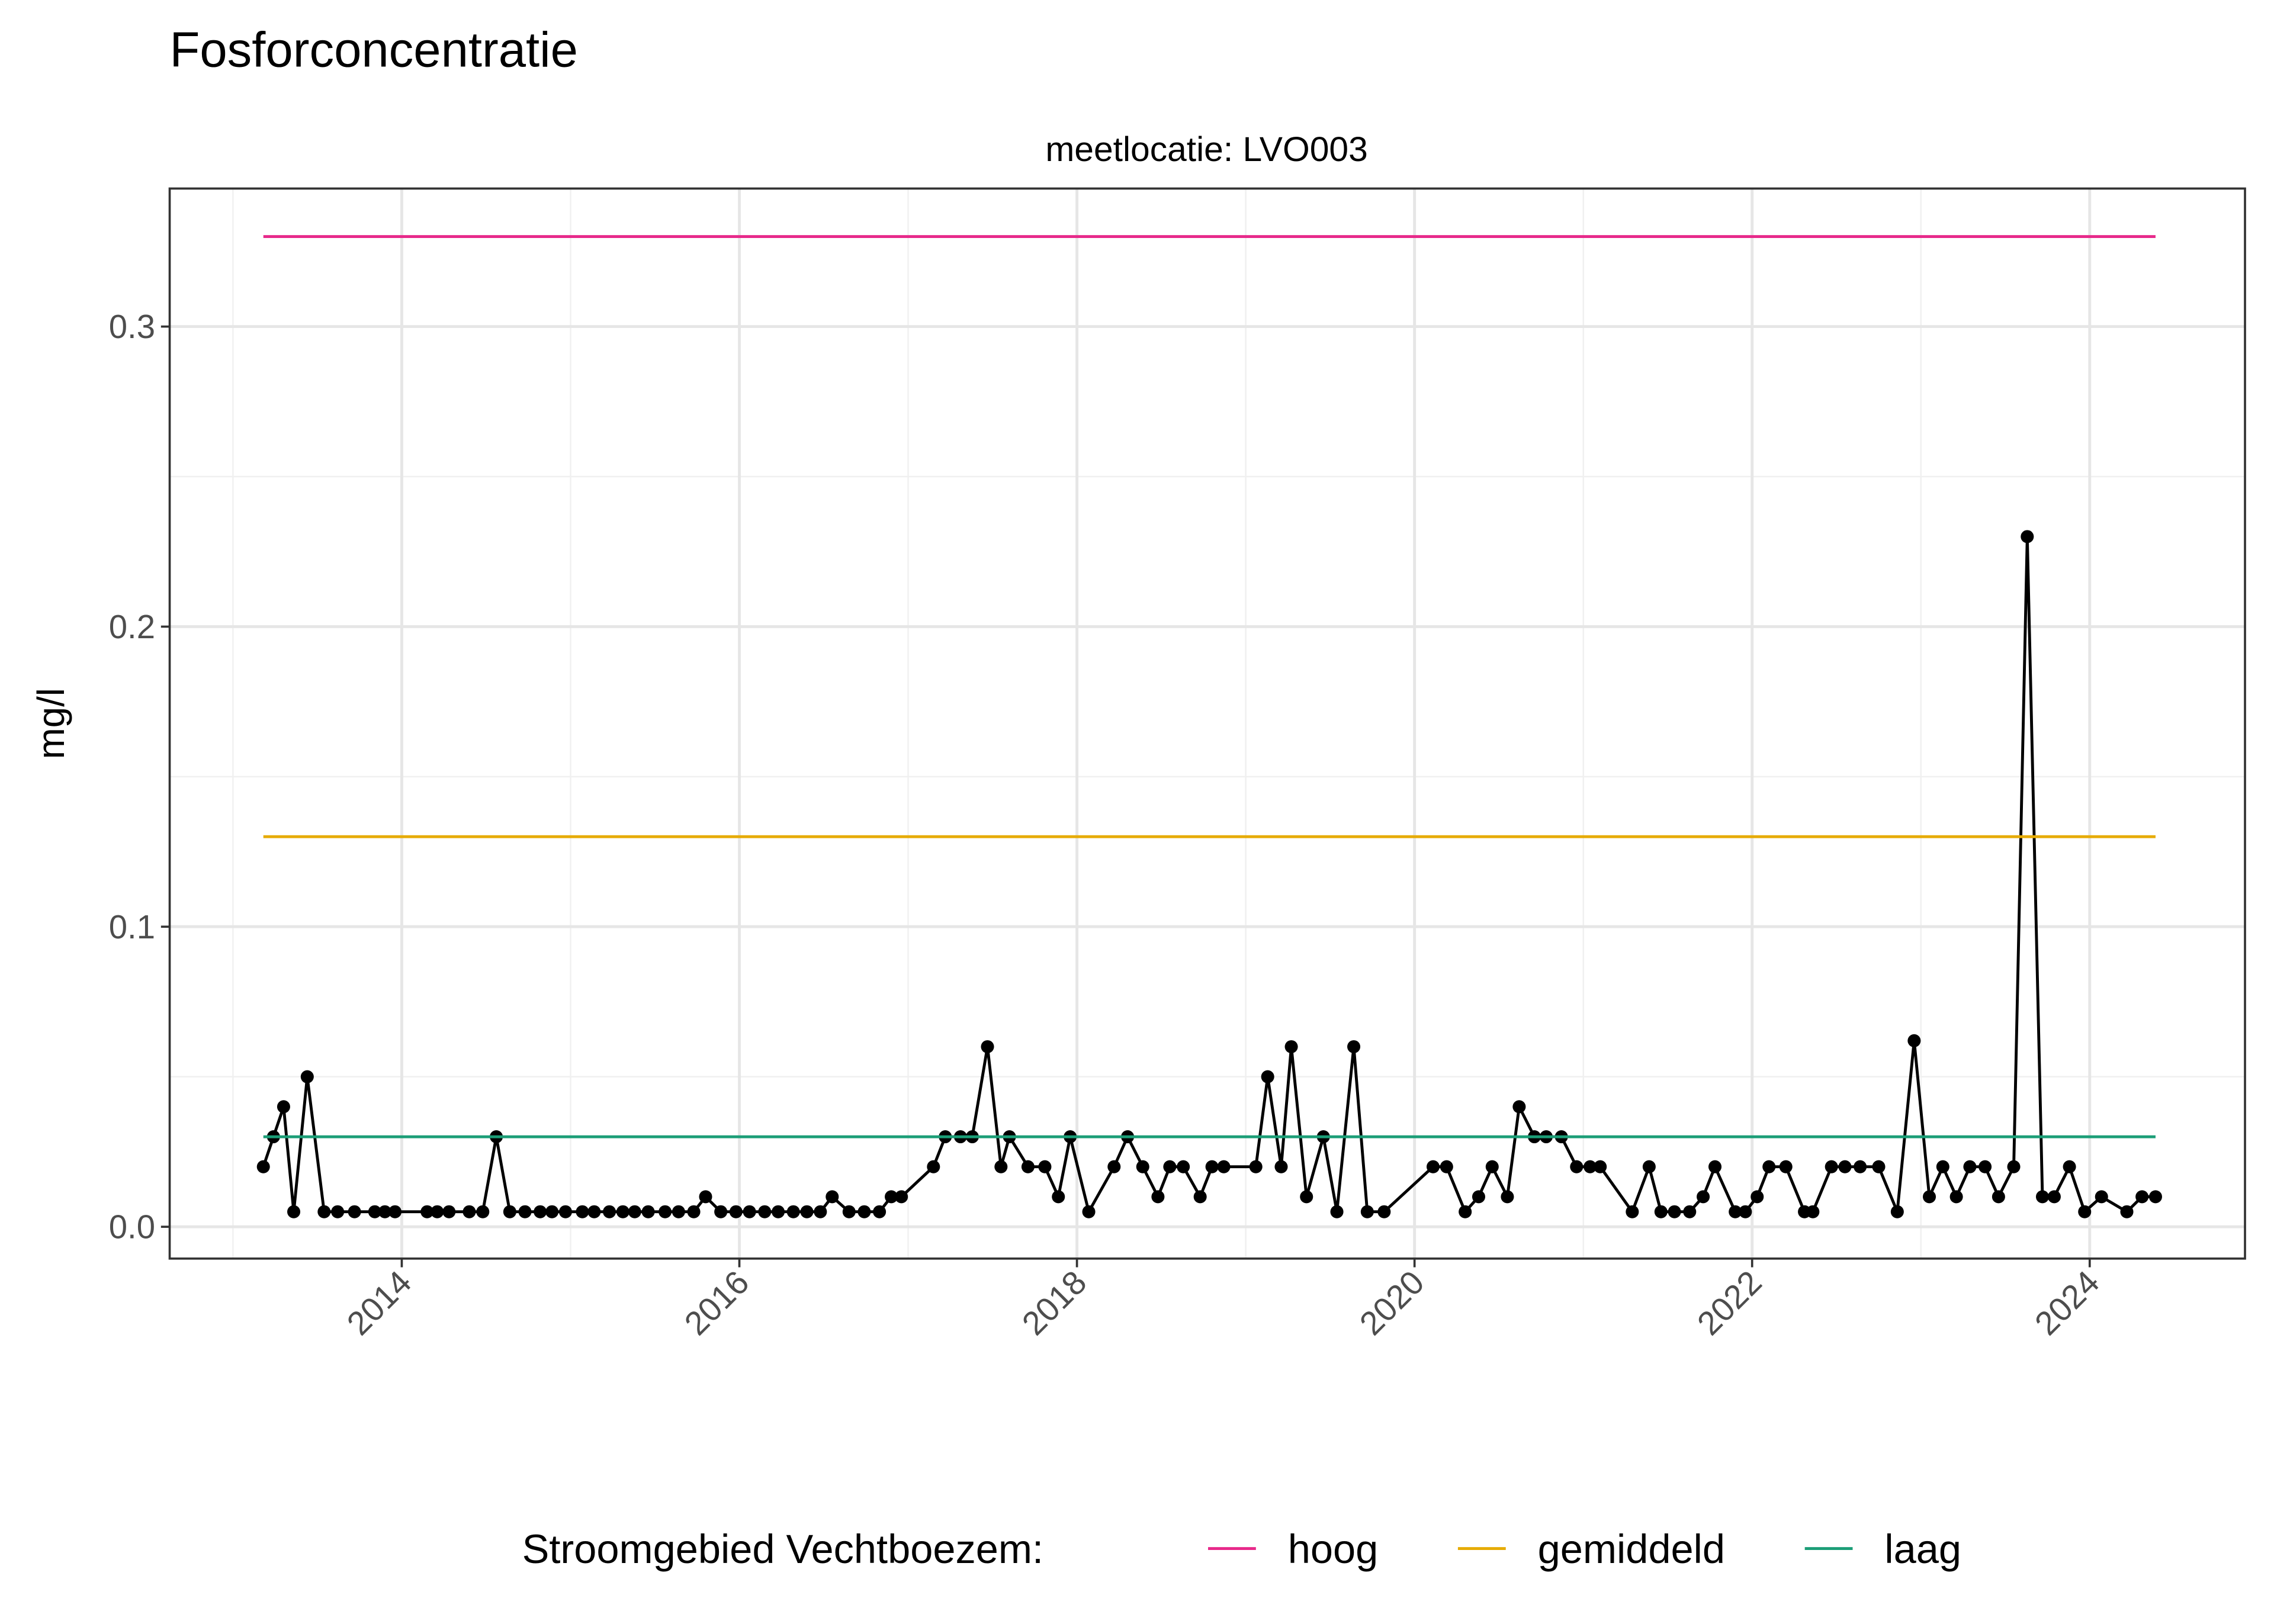  I want to click on legend-label: hoog, so click(1333, 1549).